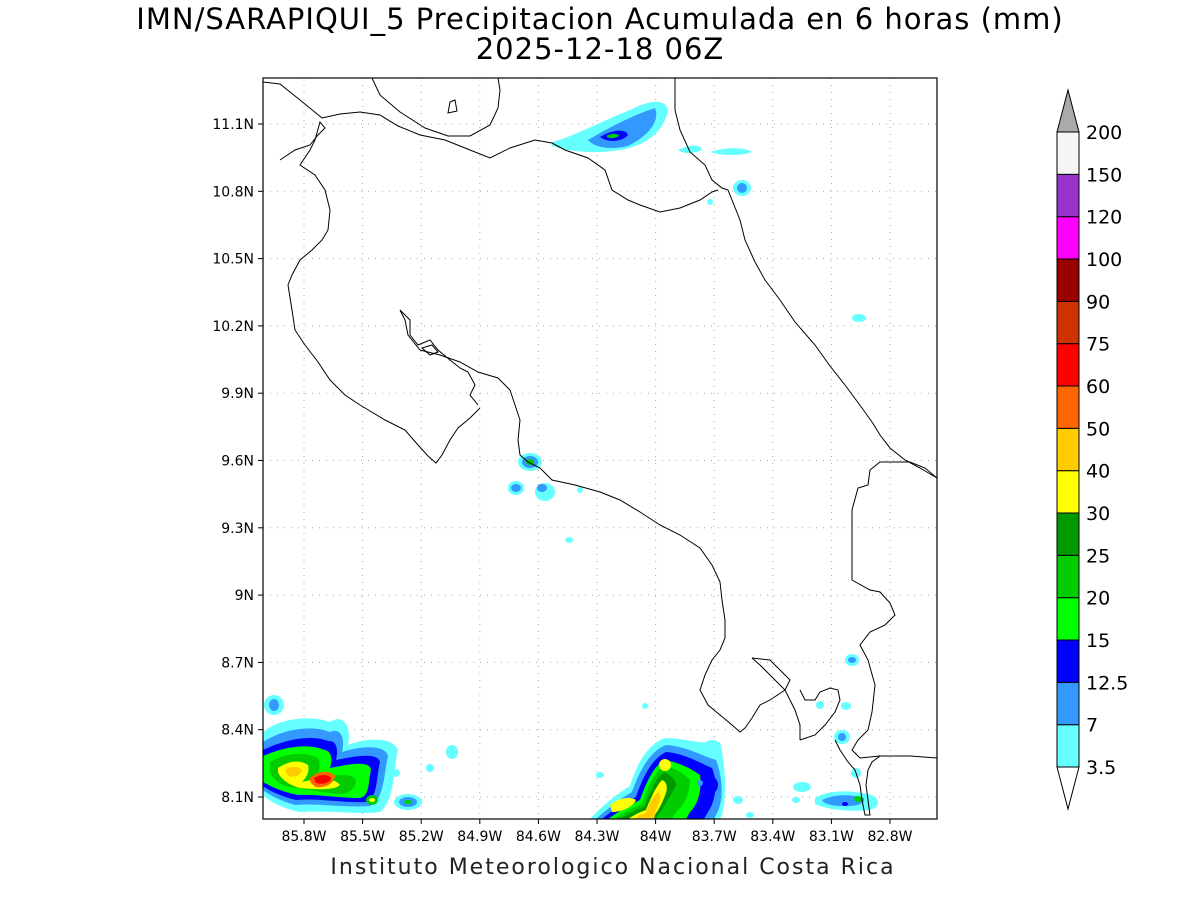  Describe the element at coordinates (233, 327) in the screenshot. I see `lat-tick-label: 10.2N` at that location.